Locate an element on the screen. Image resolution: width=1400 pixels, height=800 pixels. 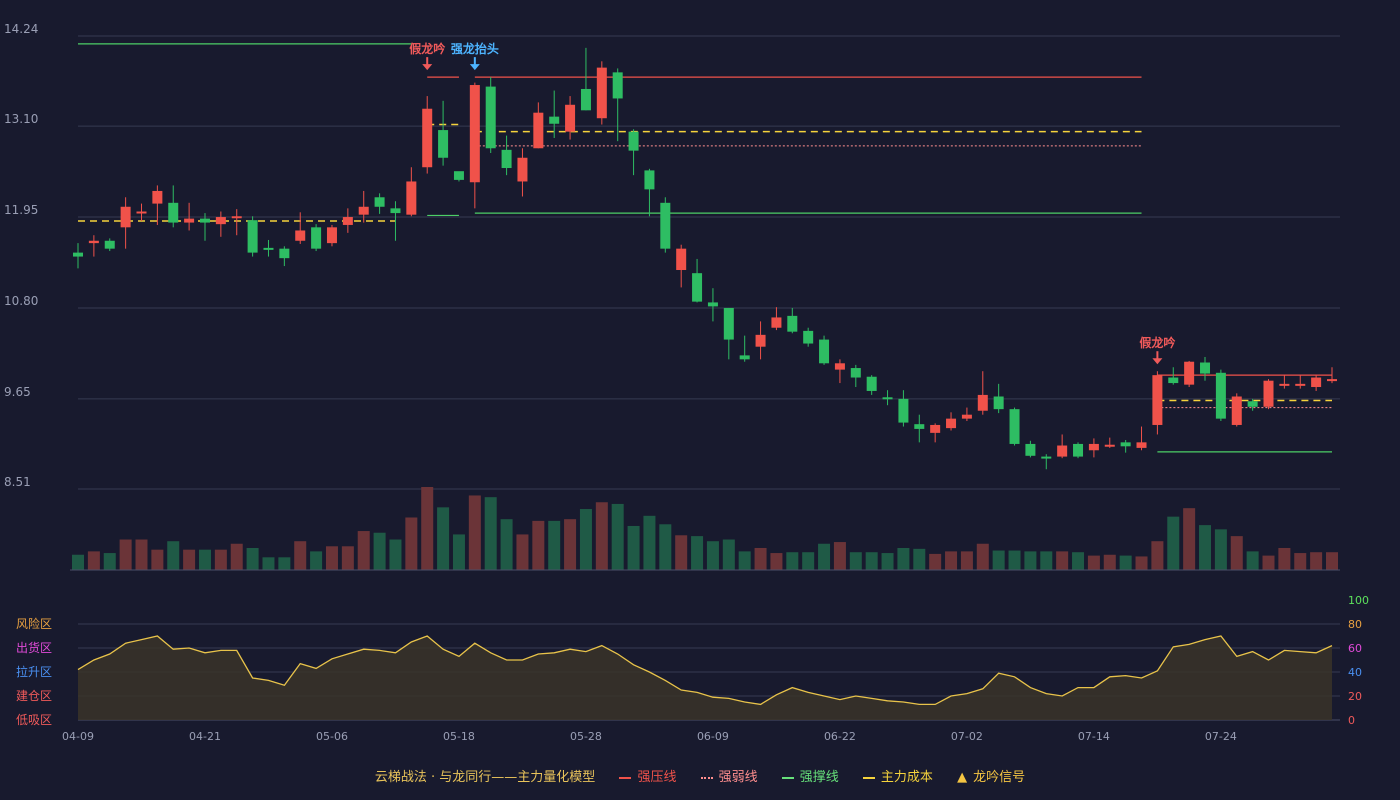
legend-item-support: 强撑线 is located at coordinates (810, 775).